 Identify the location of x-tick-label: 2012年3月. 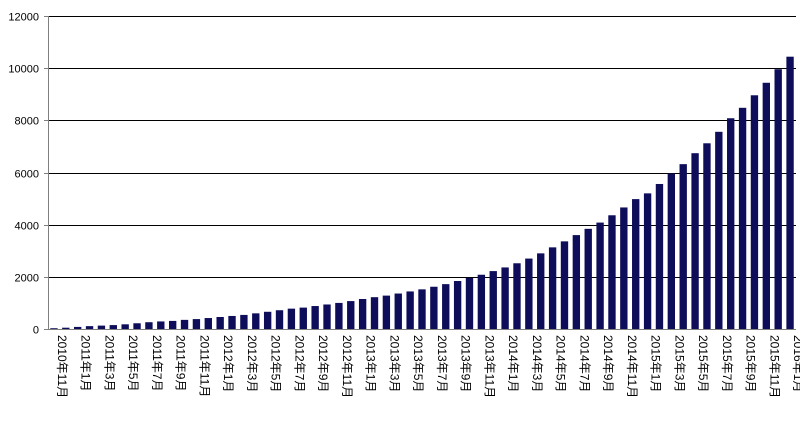
(252, 363).